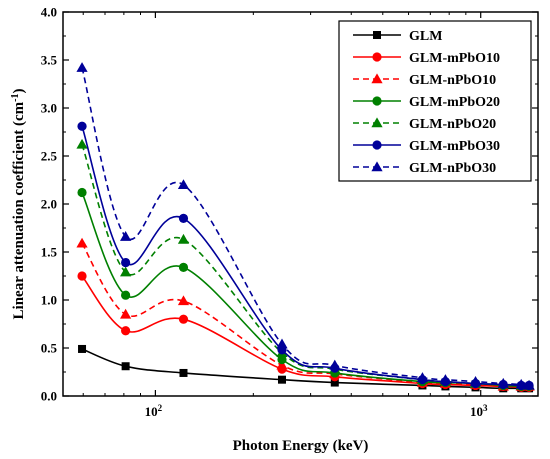  What do you see at coordinates (301, 446) in the screenshot?
I see `x-axis-title: Photon Energy (keV)` at bounding box center [301, 446].